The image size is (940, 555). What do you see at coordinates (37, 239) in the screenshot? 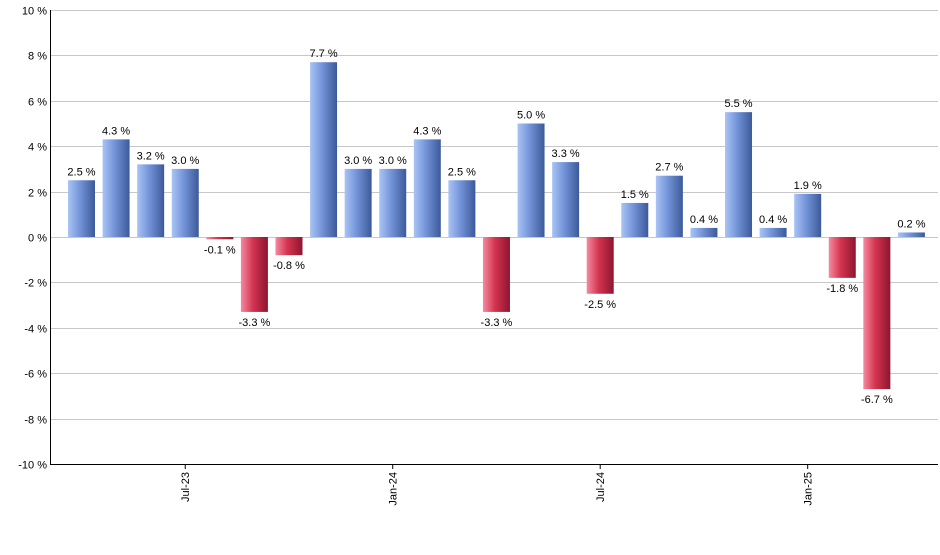
I see `y-tick-label: 0 %` at bounding box center [37, 239].